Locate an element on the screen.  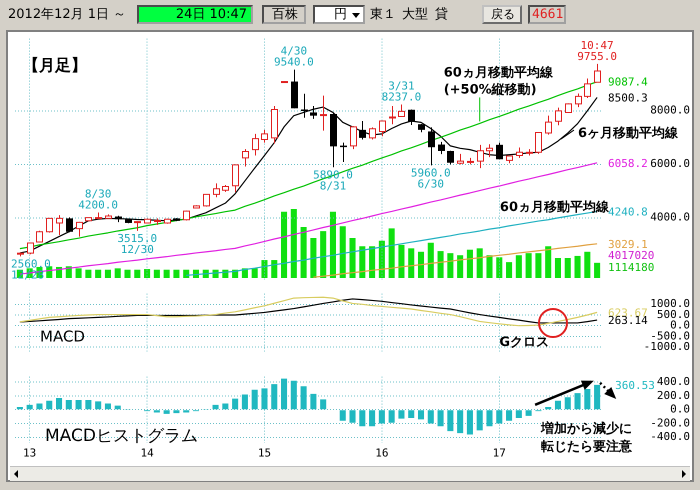
text: 貸 is located at coordinates (441, 14).